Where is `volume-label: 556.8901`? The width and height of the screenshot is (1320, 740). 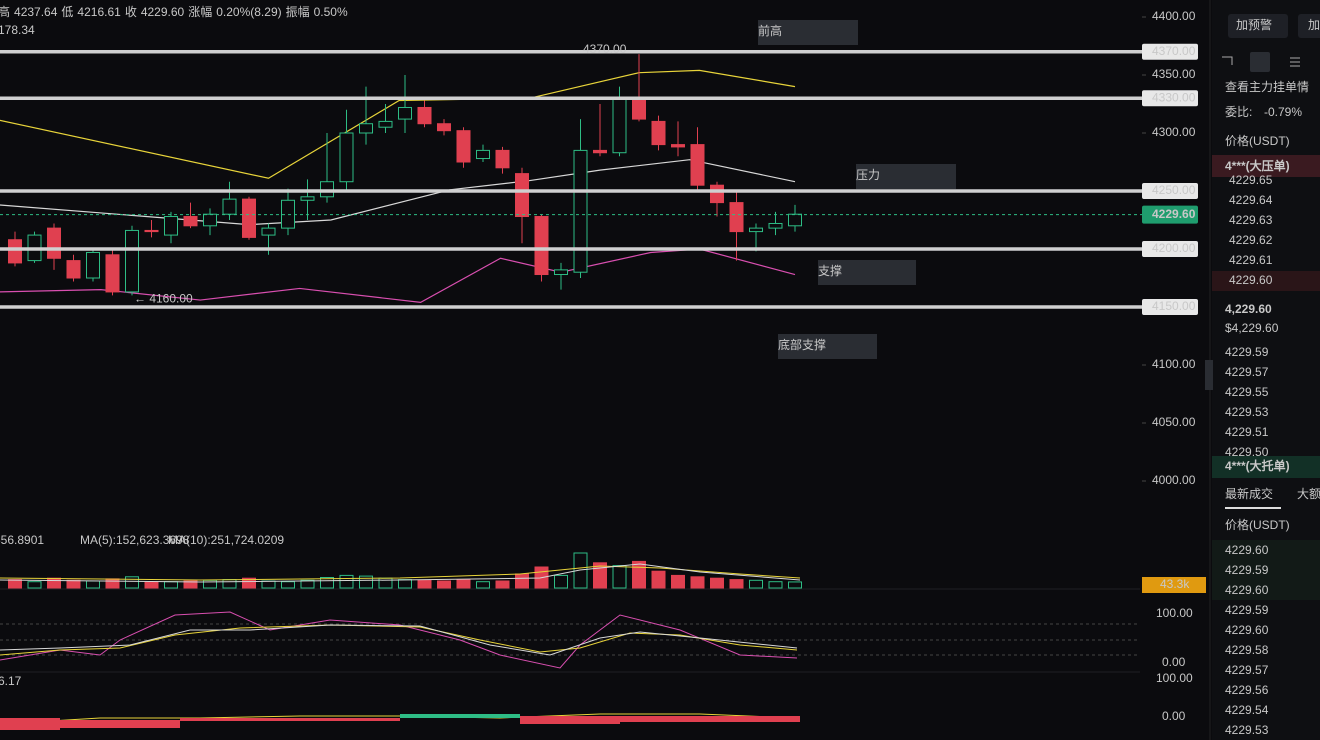
volume-label: 556.8901 is located at coordinates (22, 540).